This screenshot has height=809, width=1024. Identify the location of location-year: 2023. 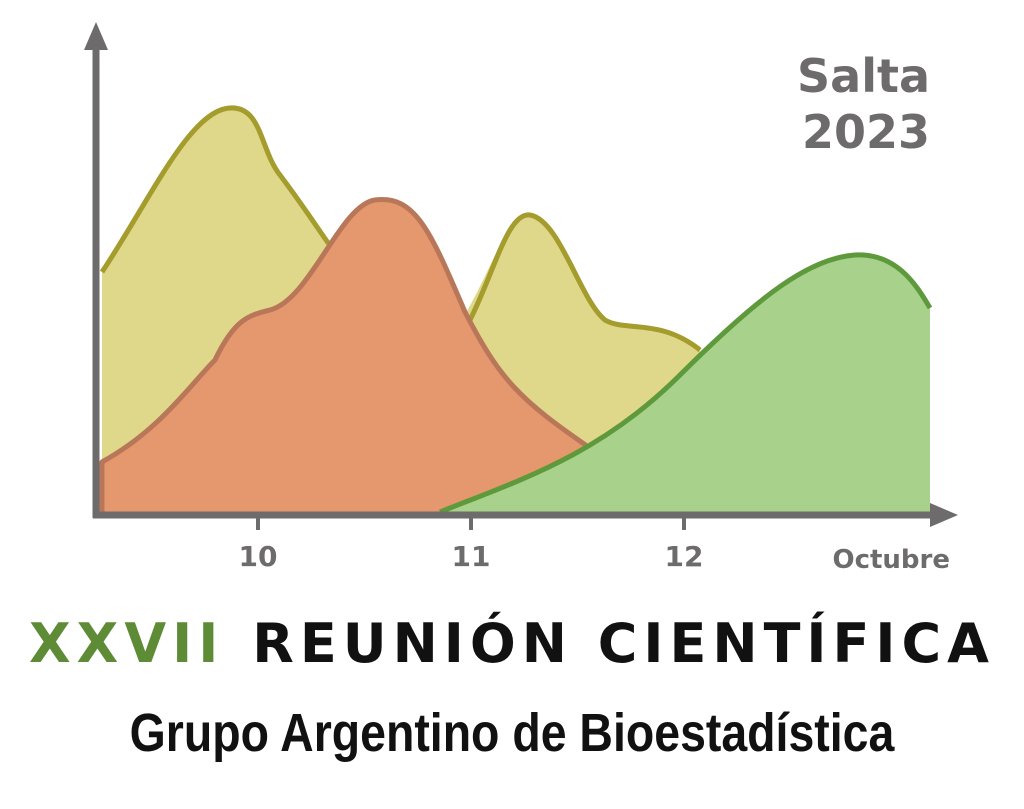
(866, 132).